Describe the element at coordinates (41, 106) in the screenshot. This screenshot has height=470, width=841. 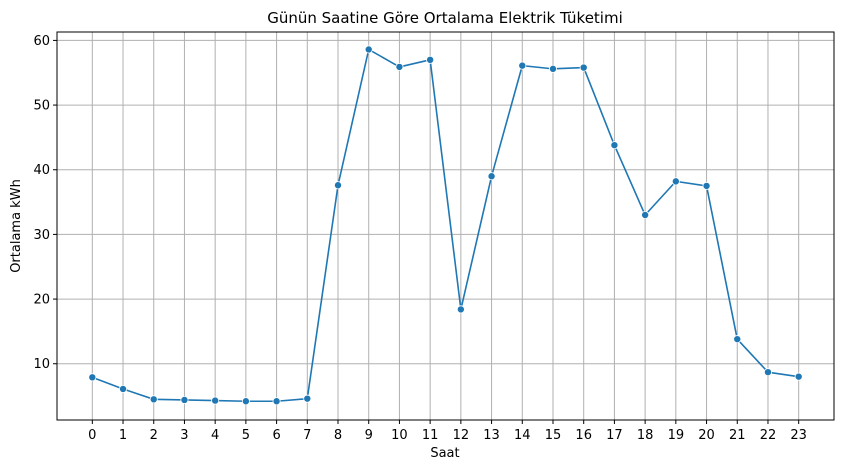
I see `y-tick-label: 50` at that location.